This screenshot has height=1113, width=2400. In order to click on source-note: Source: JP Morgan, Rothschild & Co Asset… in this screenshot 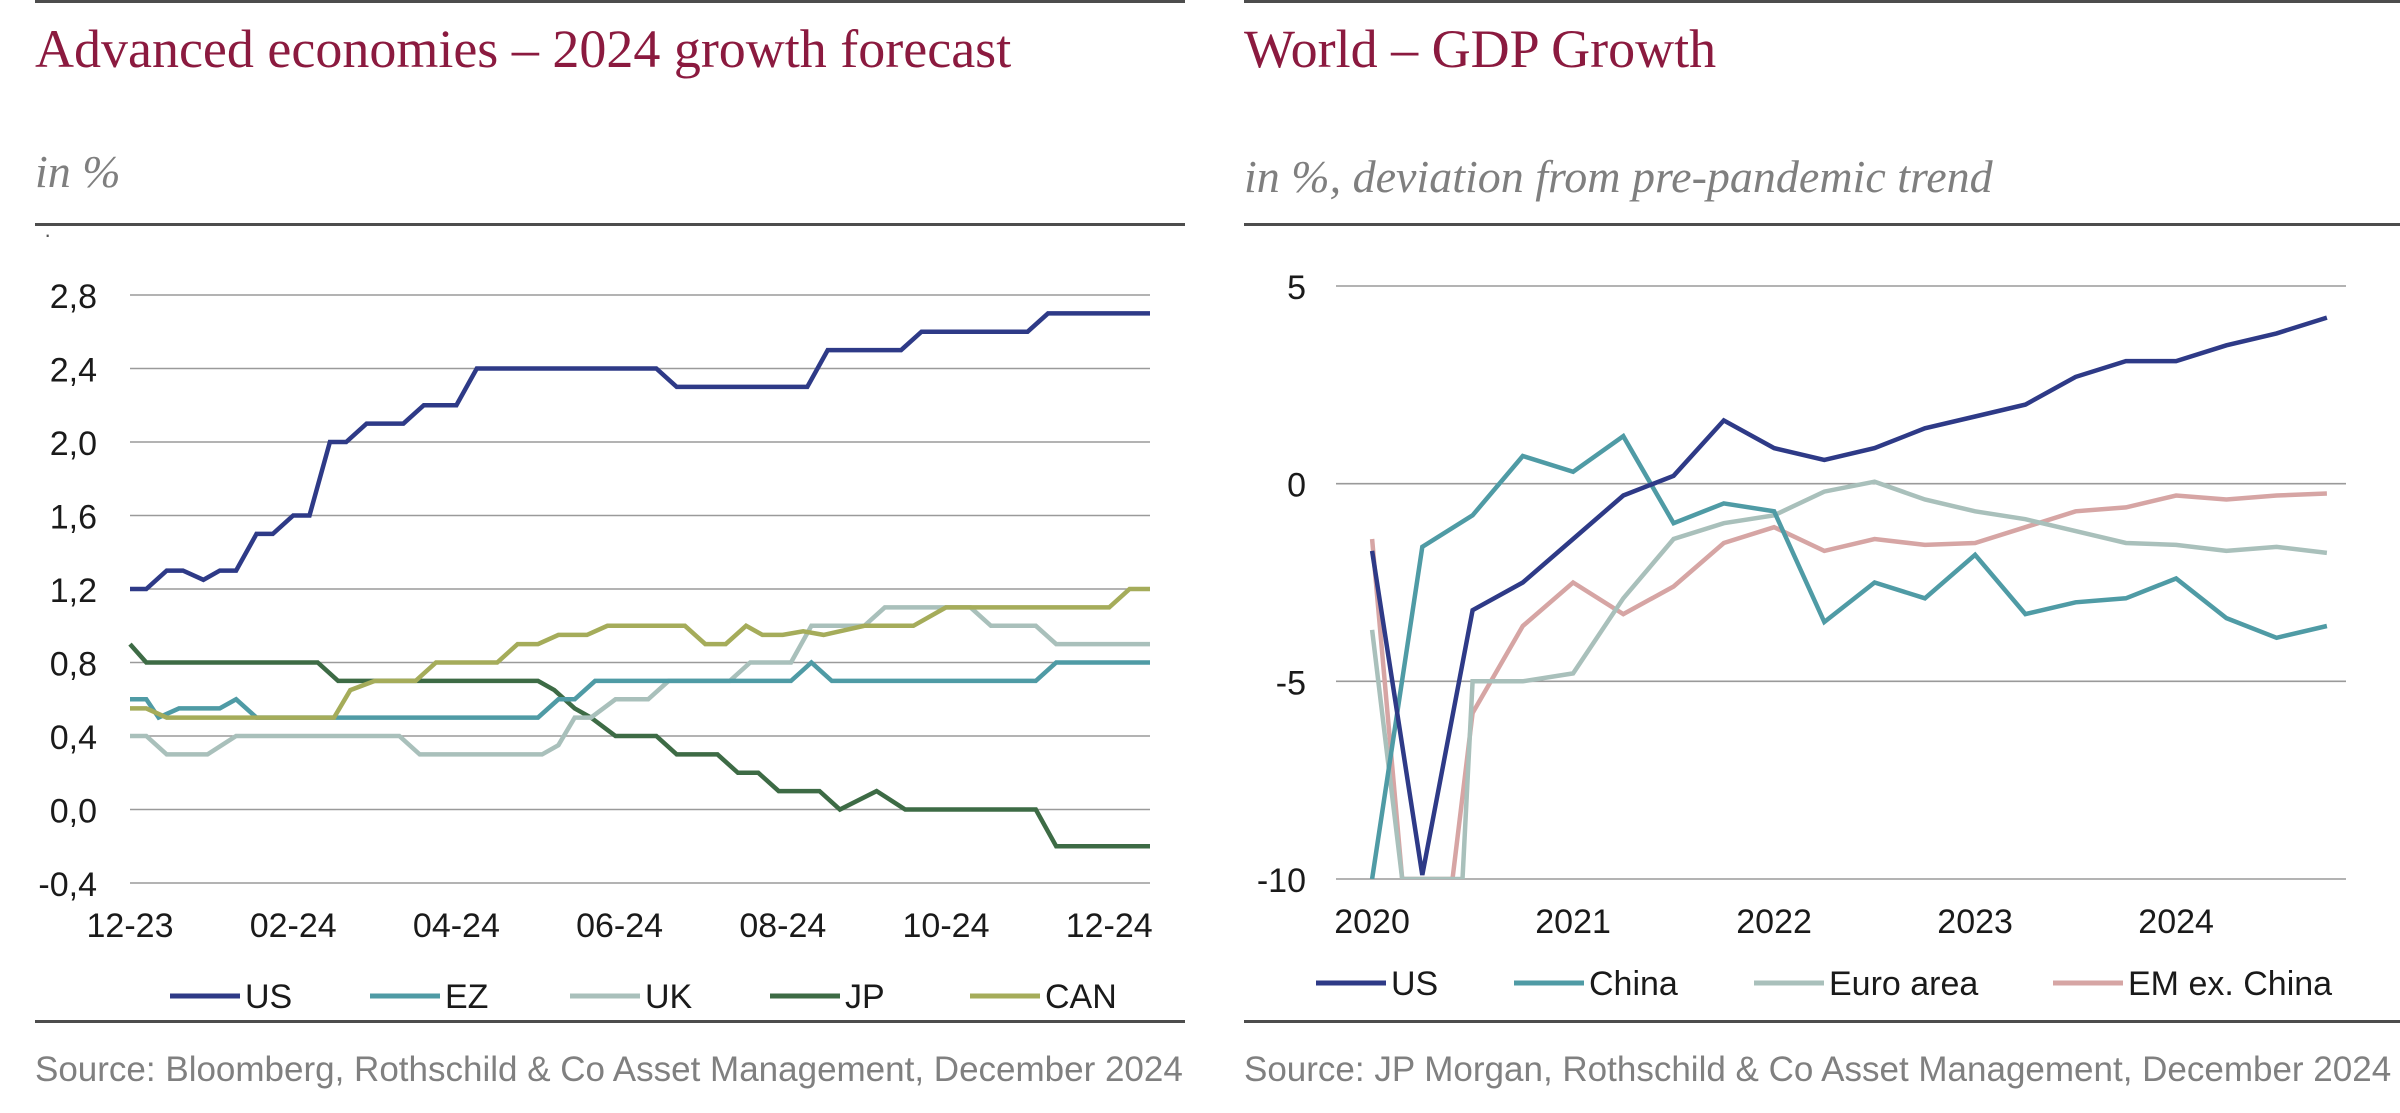, I will do `click(1818, 1069)`.